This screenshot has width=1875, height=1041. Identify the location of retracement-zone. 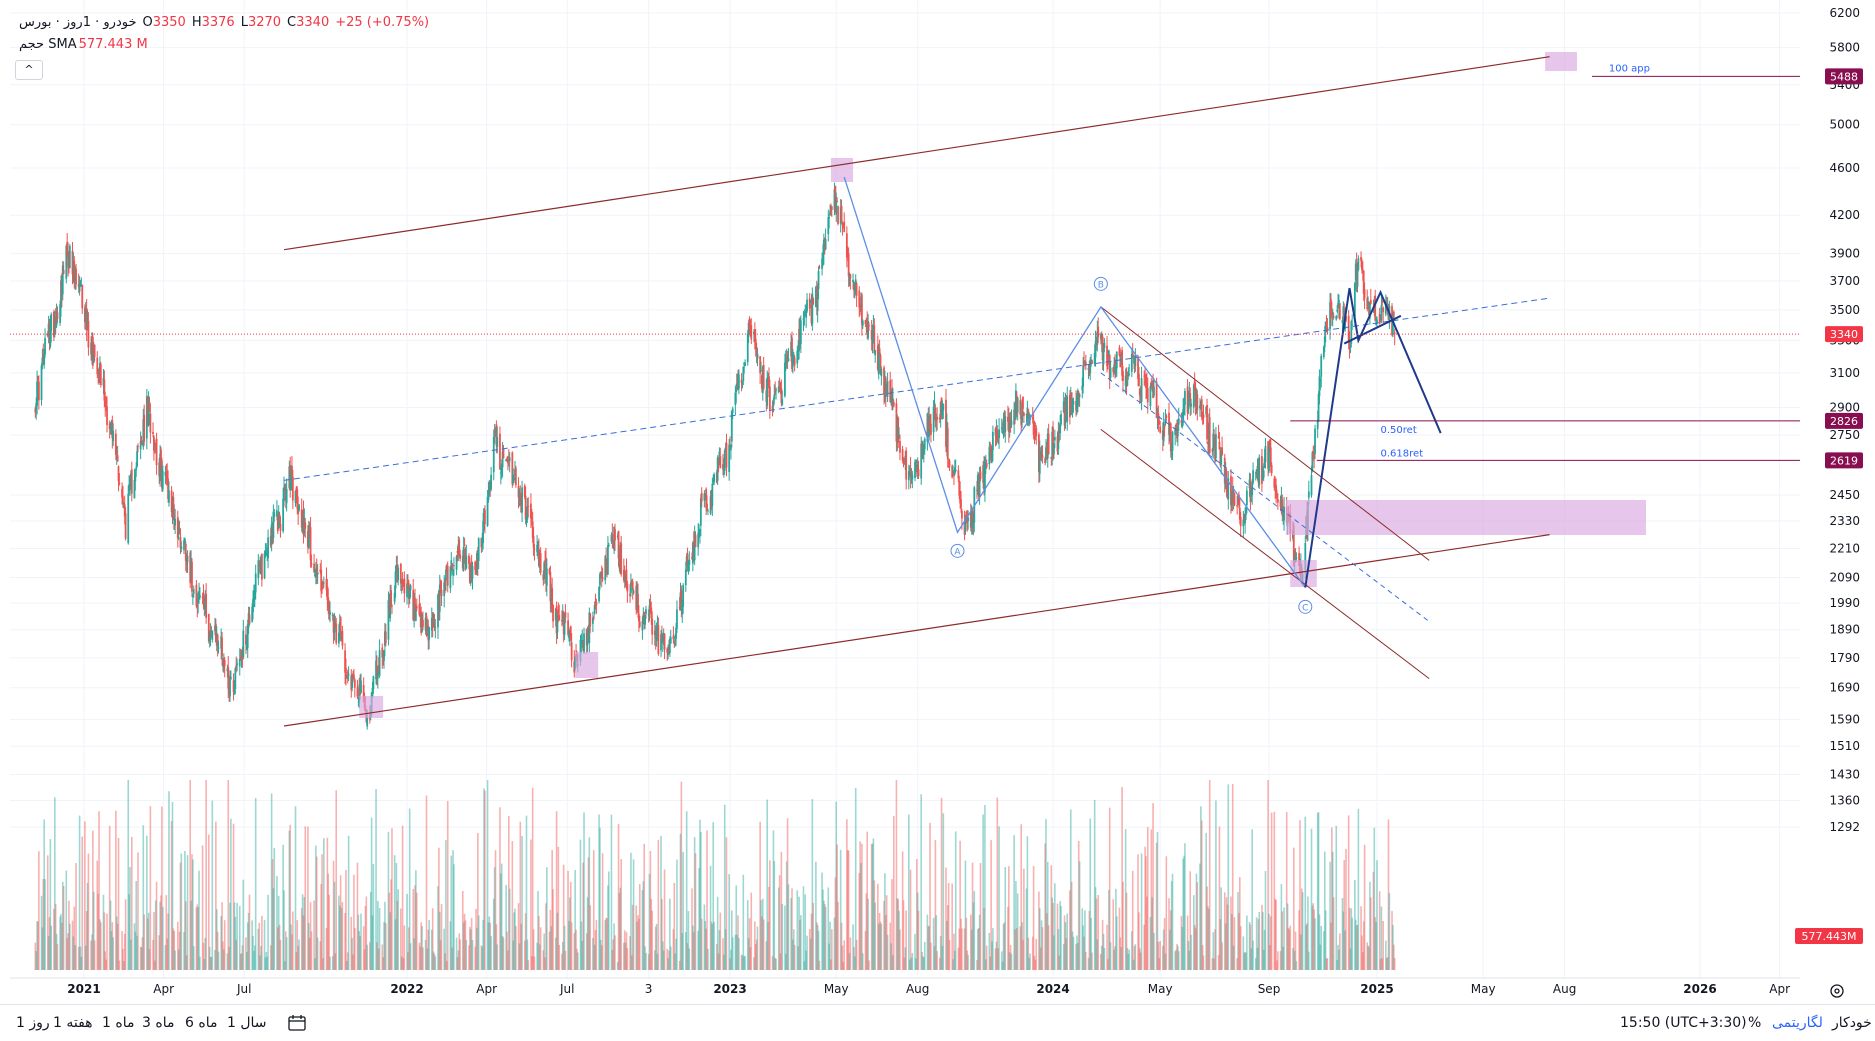
(1466, 517).